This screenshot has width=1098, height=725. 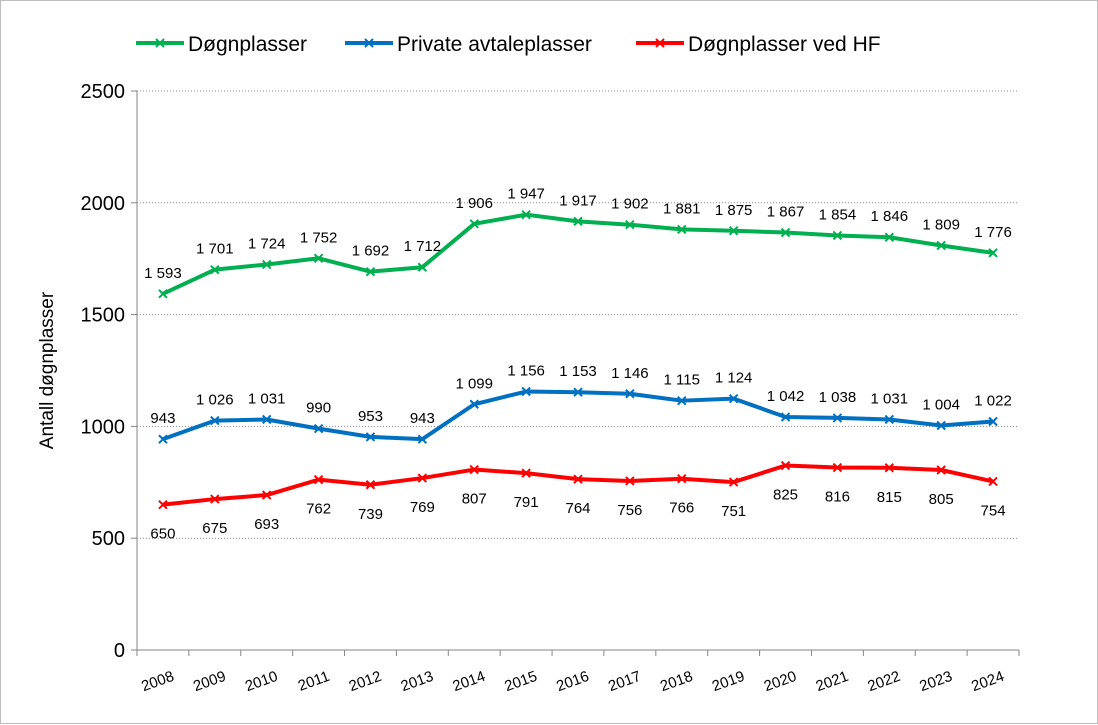 What do you see at coordinates (526, 502) in the screenshot?
I see `data-label: 791` at bounding box center [526, 502].